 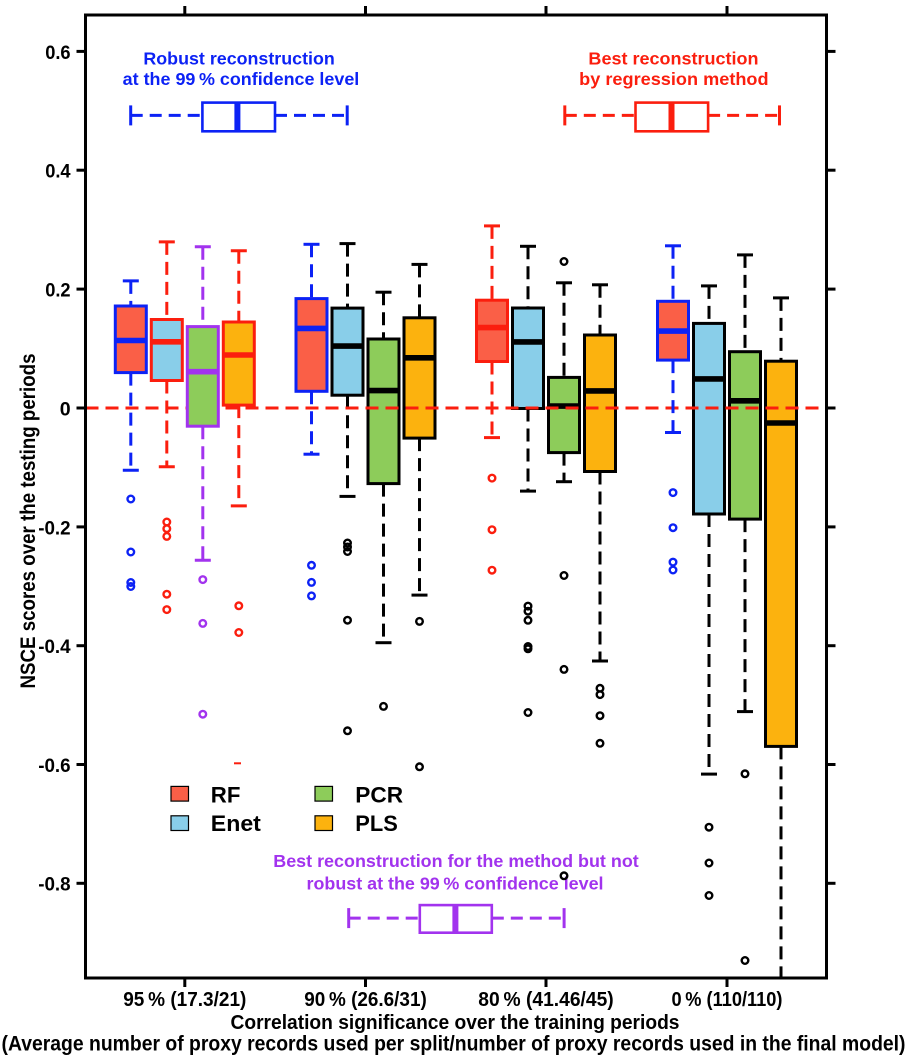 What do you see at coordinates (57, 172) in the screenshot?
I see `svg-text: 0.4` at bounding box center [57, 172].